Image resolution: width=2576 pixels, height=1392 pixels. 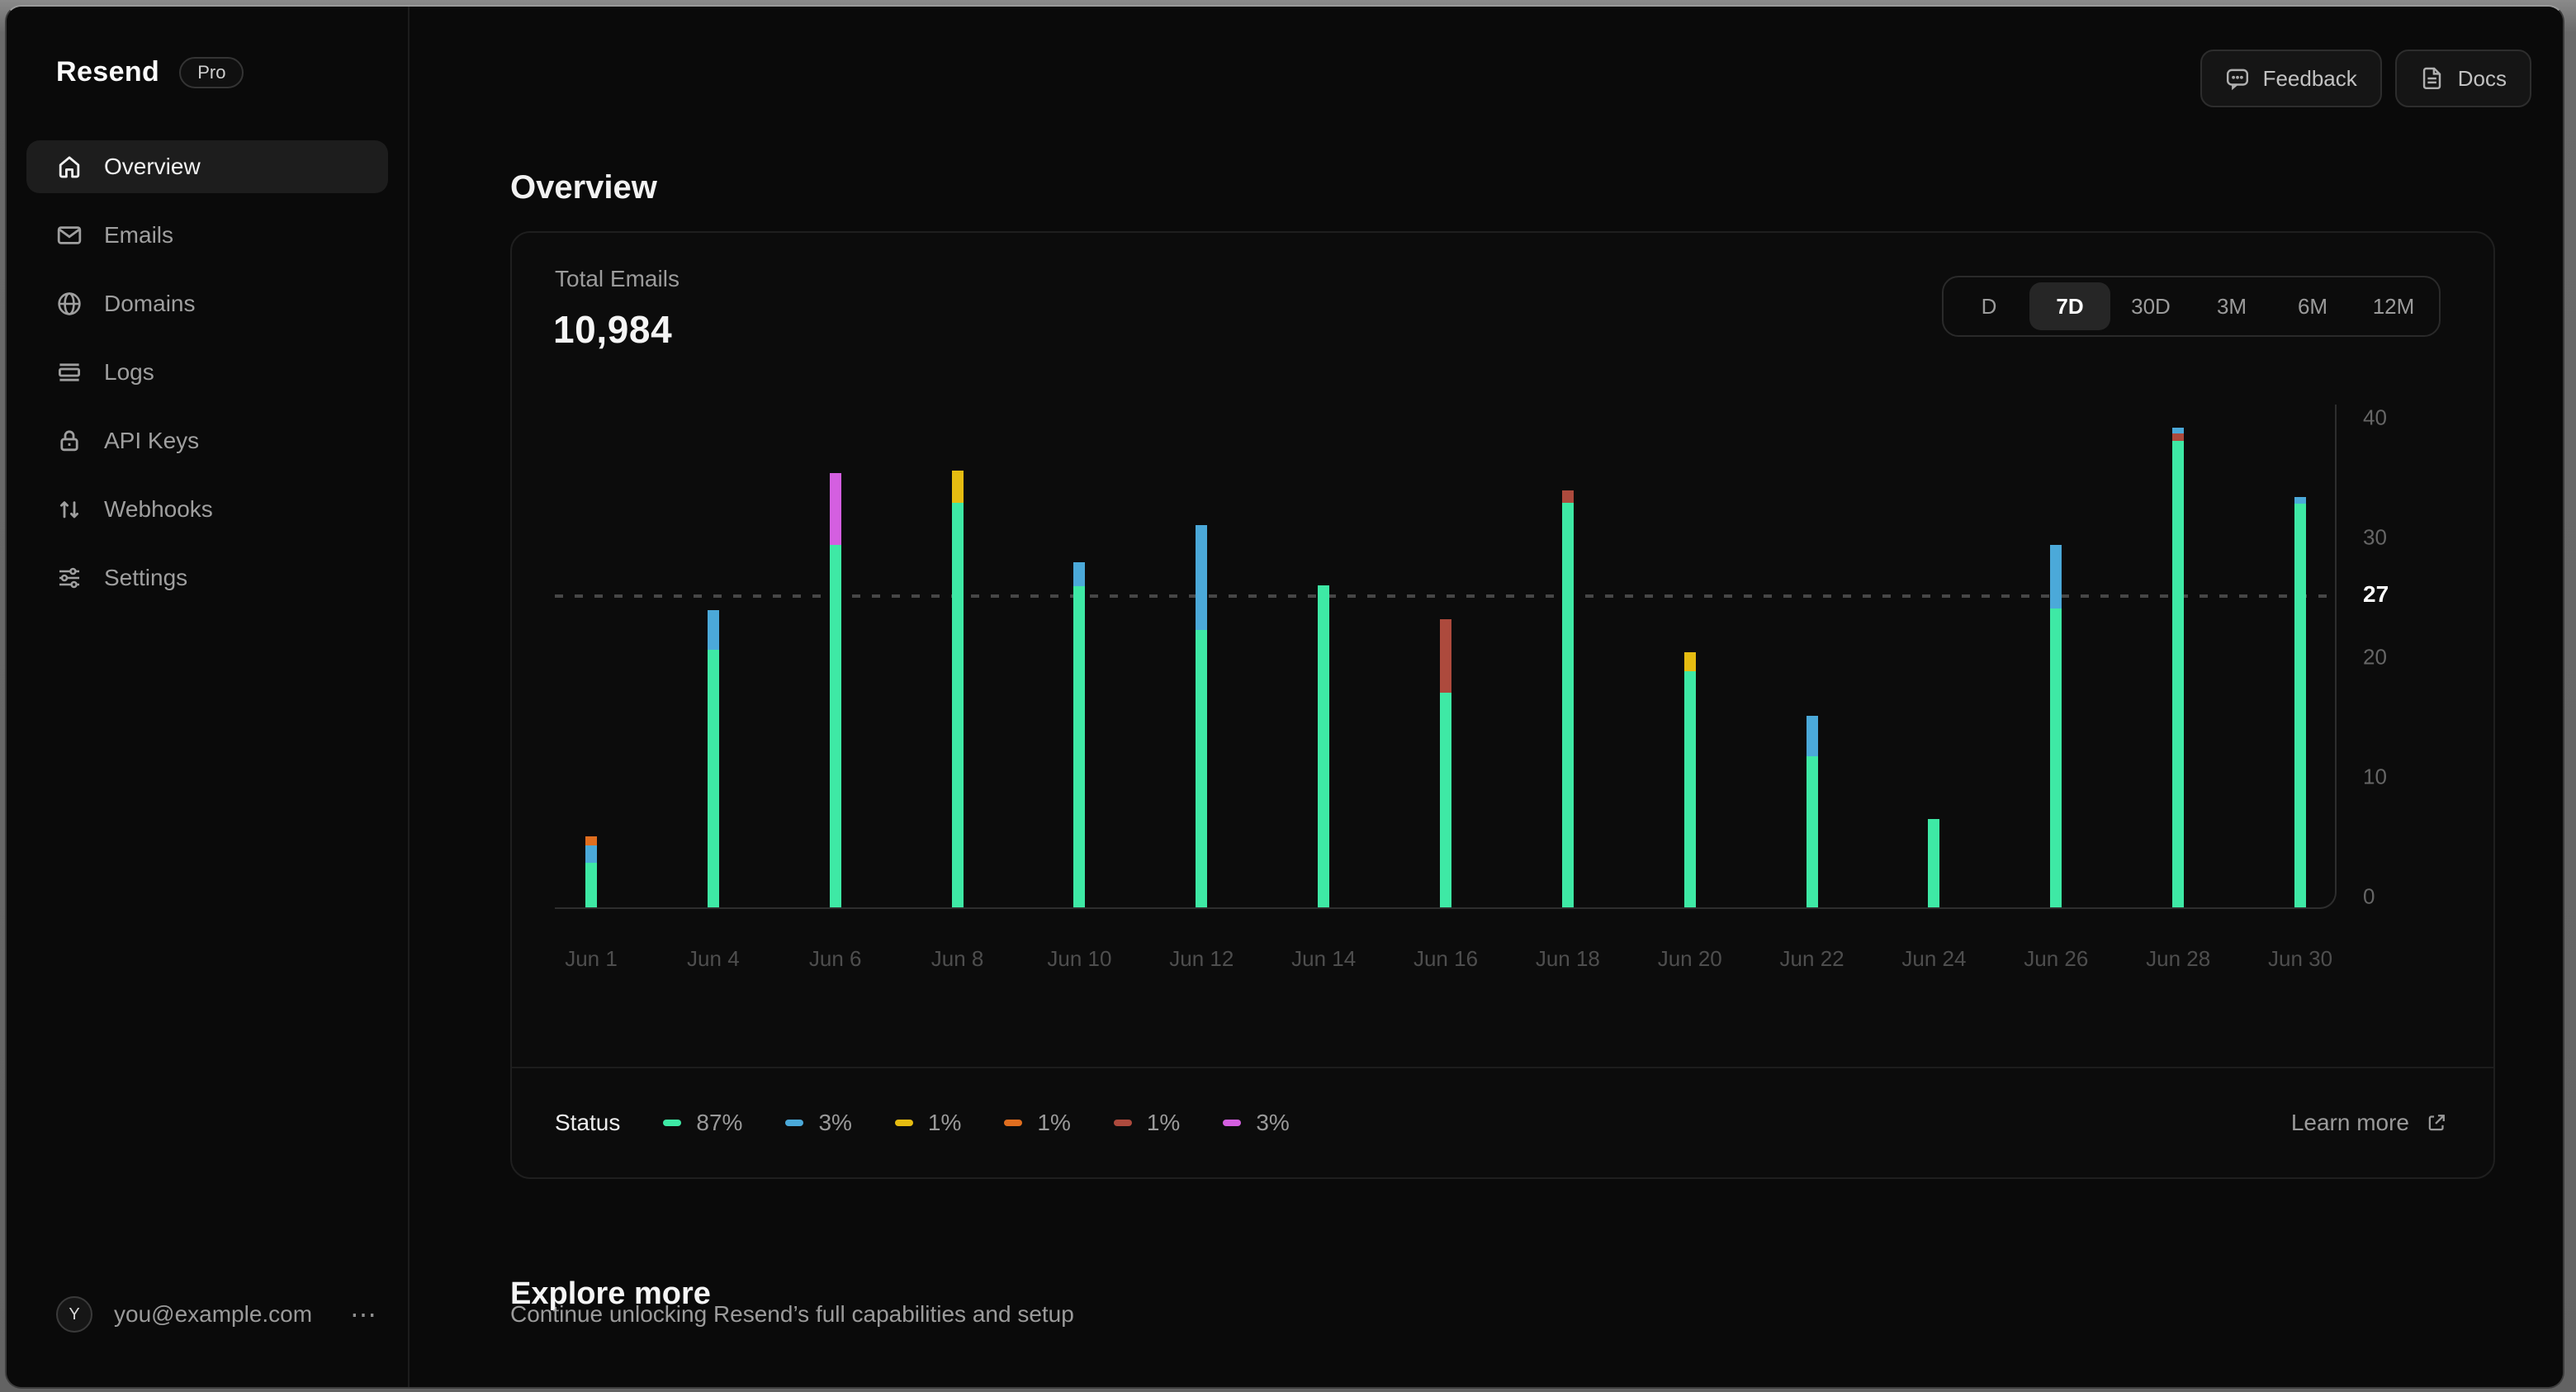 I want to click on metric-label: Total Emails, so click(x=617, y=278).